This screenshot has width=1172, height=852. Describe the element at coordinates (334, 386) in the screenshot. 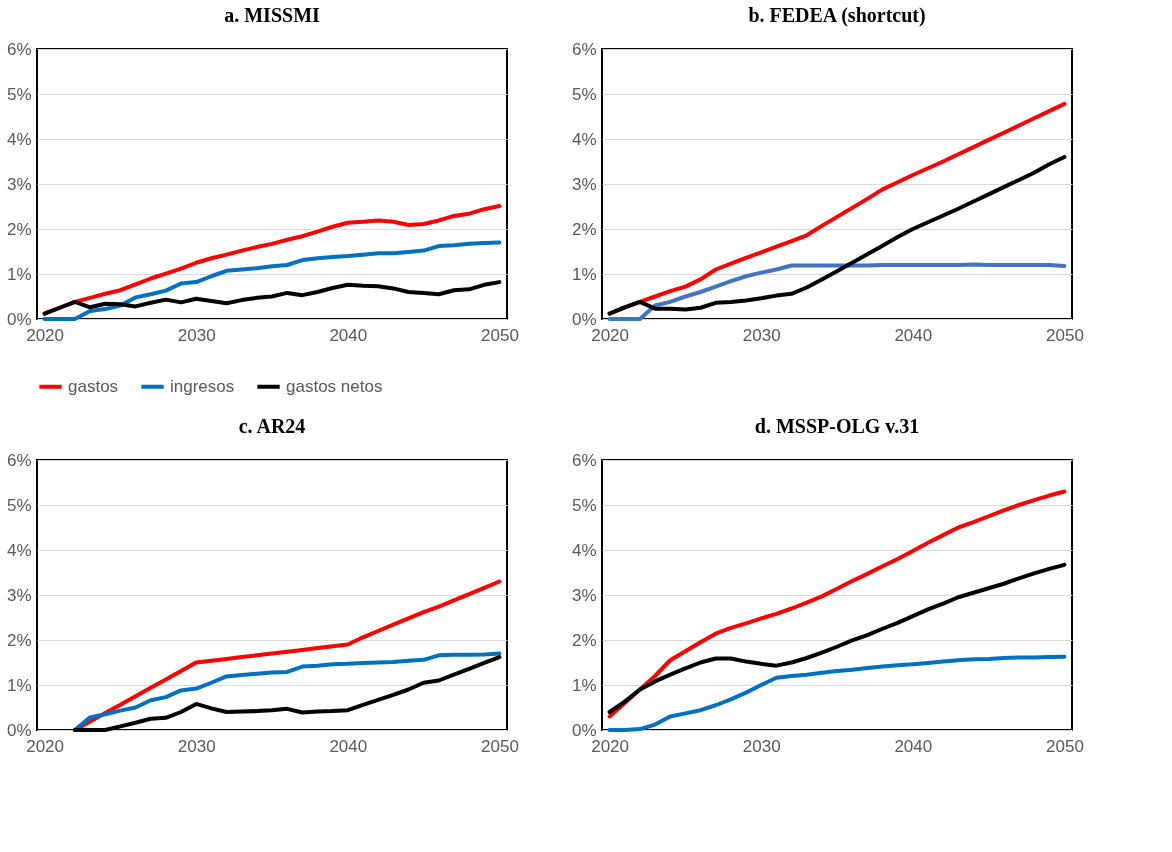

I see `legend-label: gastos netos` at that location.